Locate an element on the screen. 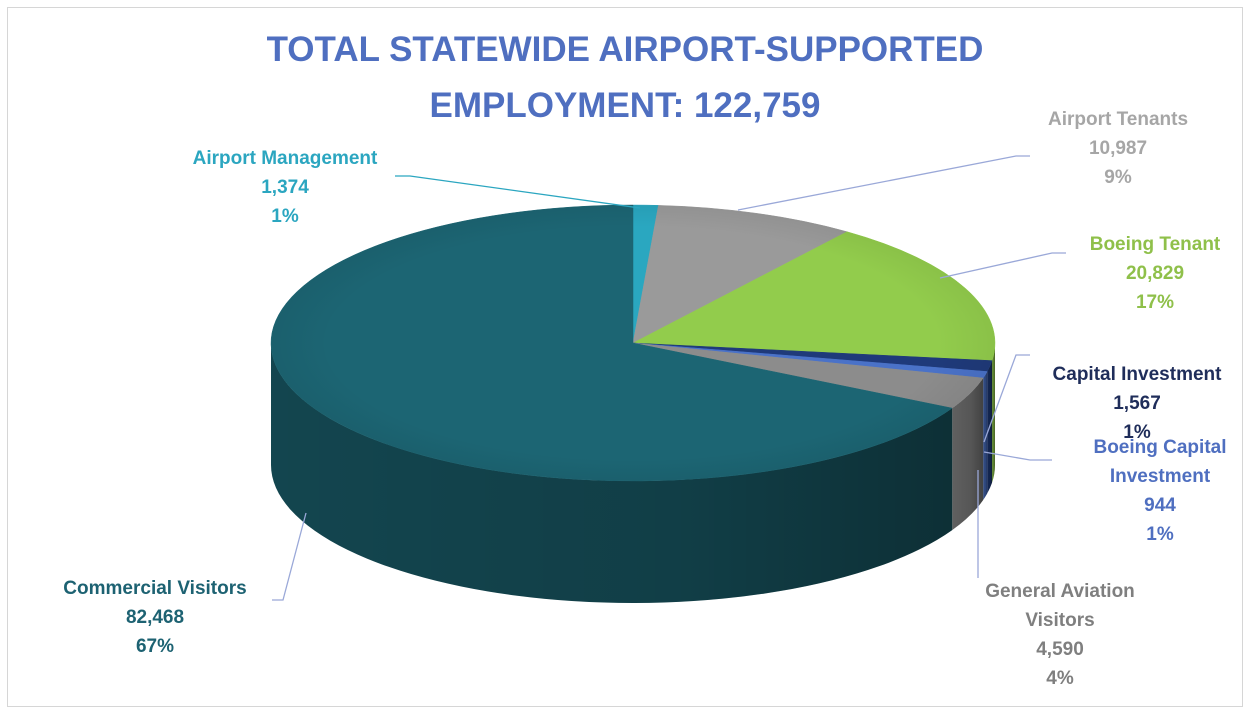  label-airport-tenants-name: Airport Tenants is located at coordinates (1118, 119).